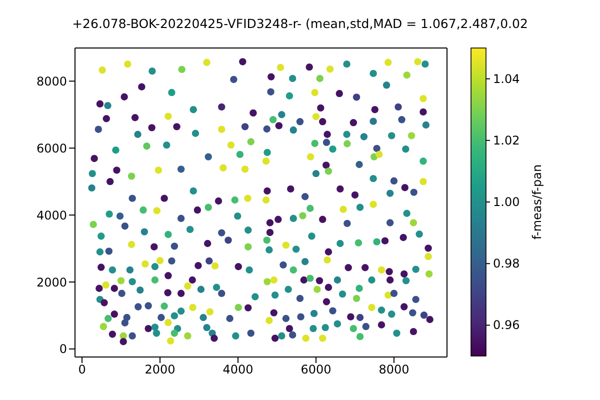 This screenshot has width=600, height=400. I want to click on x-tick-label: 4000, so click(238, 369).